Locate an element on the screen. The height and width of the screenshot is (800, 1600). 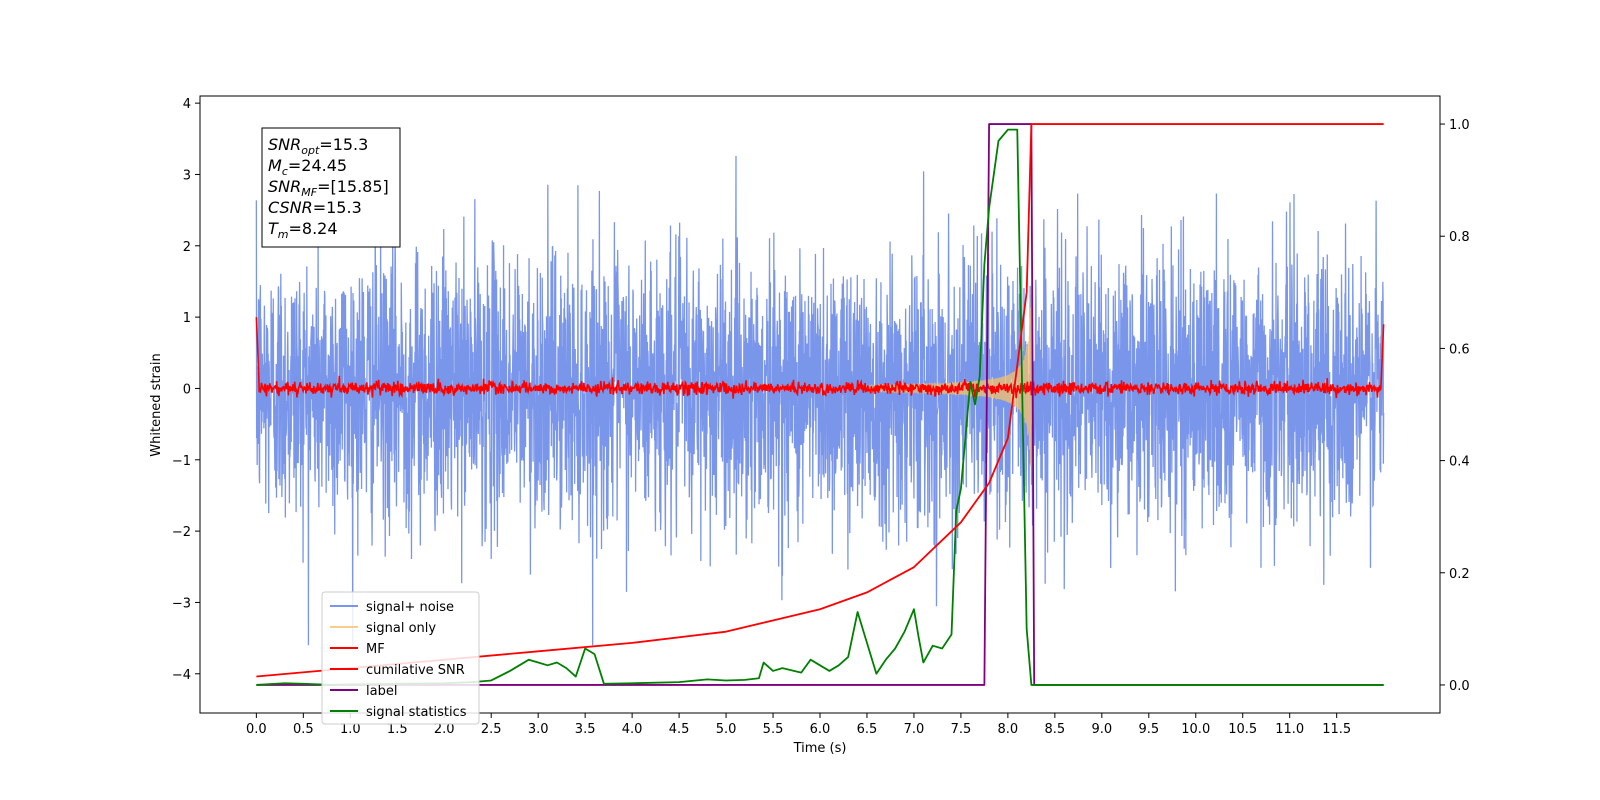
y-tick-label: 0 is located at coordinates (187, 389).